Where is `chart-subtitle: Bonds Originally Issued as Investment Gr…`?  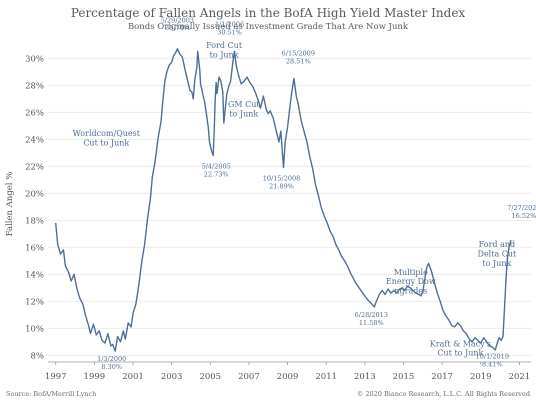 chart-subtitle: Bonds Originally Issued as Investment Gr… is located at coordinates (268, 27).